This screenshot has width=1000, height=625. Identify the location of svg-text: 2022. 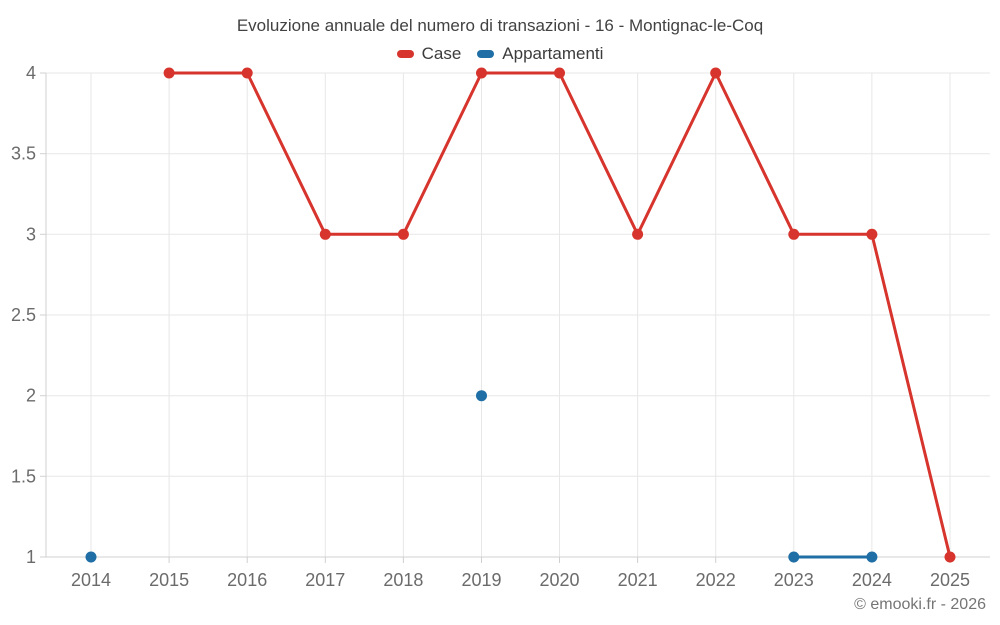
(716, 580).